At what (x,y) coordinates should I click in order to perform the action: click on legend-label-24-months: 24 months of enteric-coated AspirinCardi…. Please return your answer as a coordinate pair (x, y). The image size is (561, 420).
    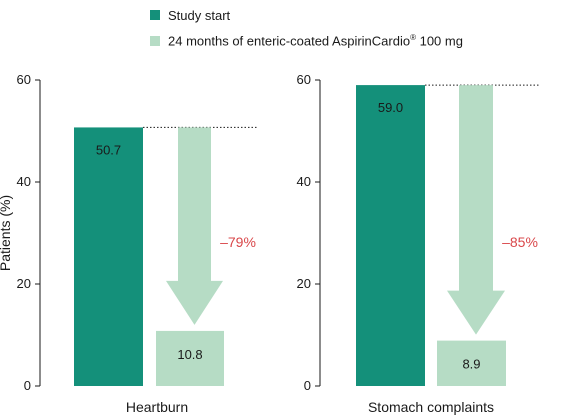
    Looking at the image, I should click on (315, 41).